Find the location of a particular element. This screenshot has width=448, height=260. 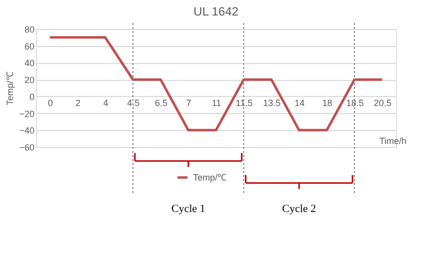

x-tick-label: 6.5 is located at coordinates (161, 103).